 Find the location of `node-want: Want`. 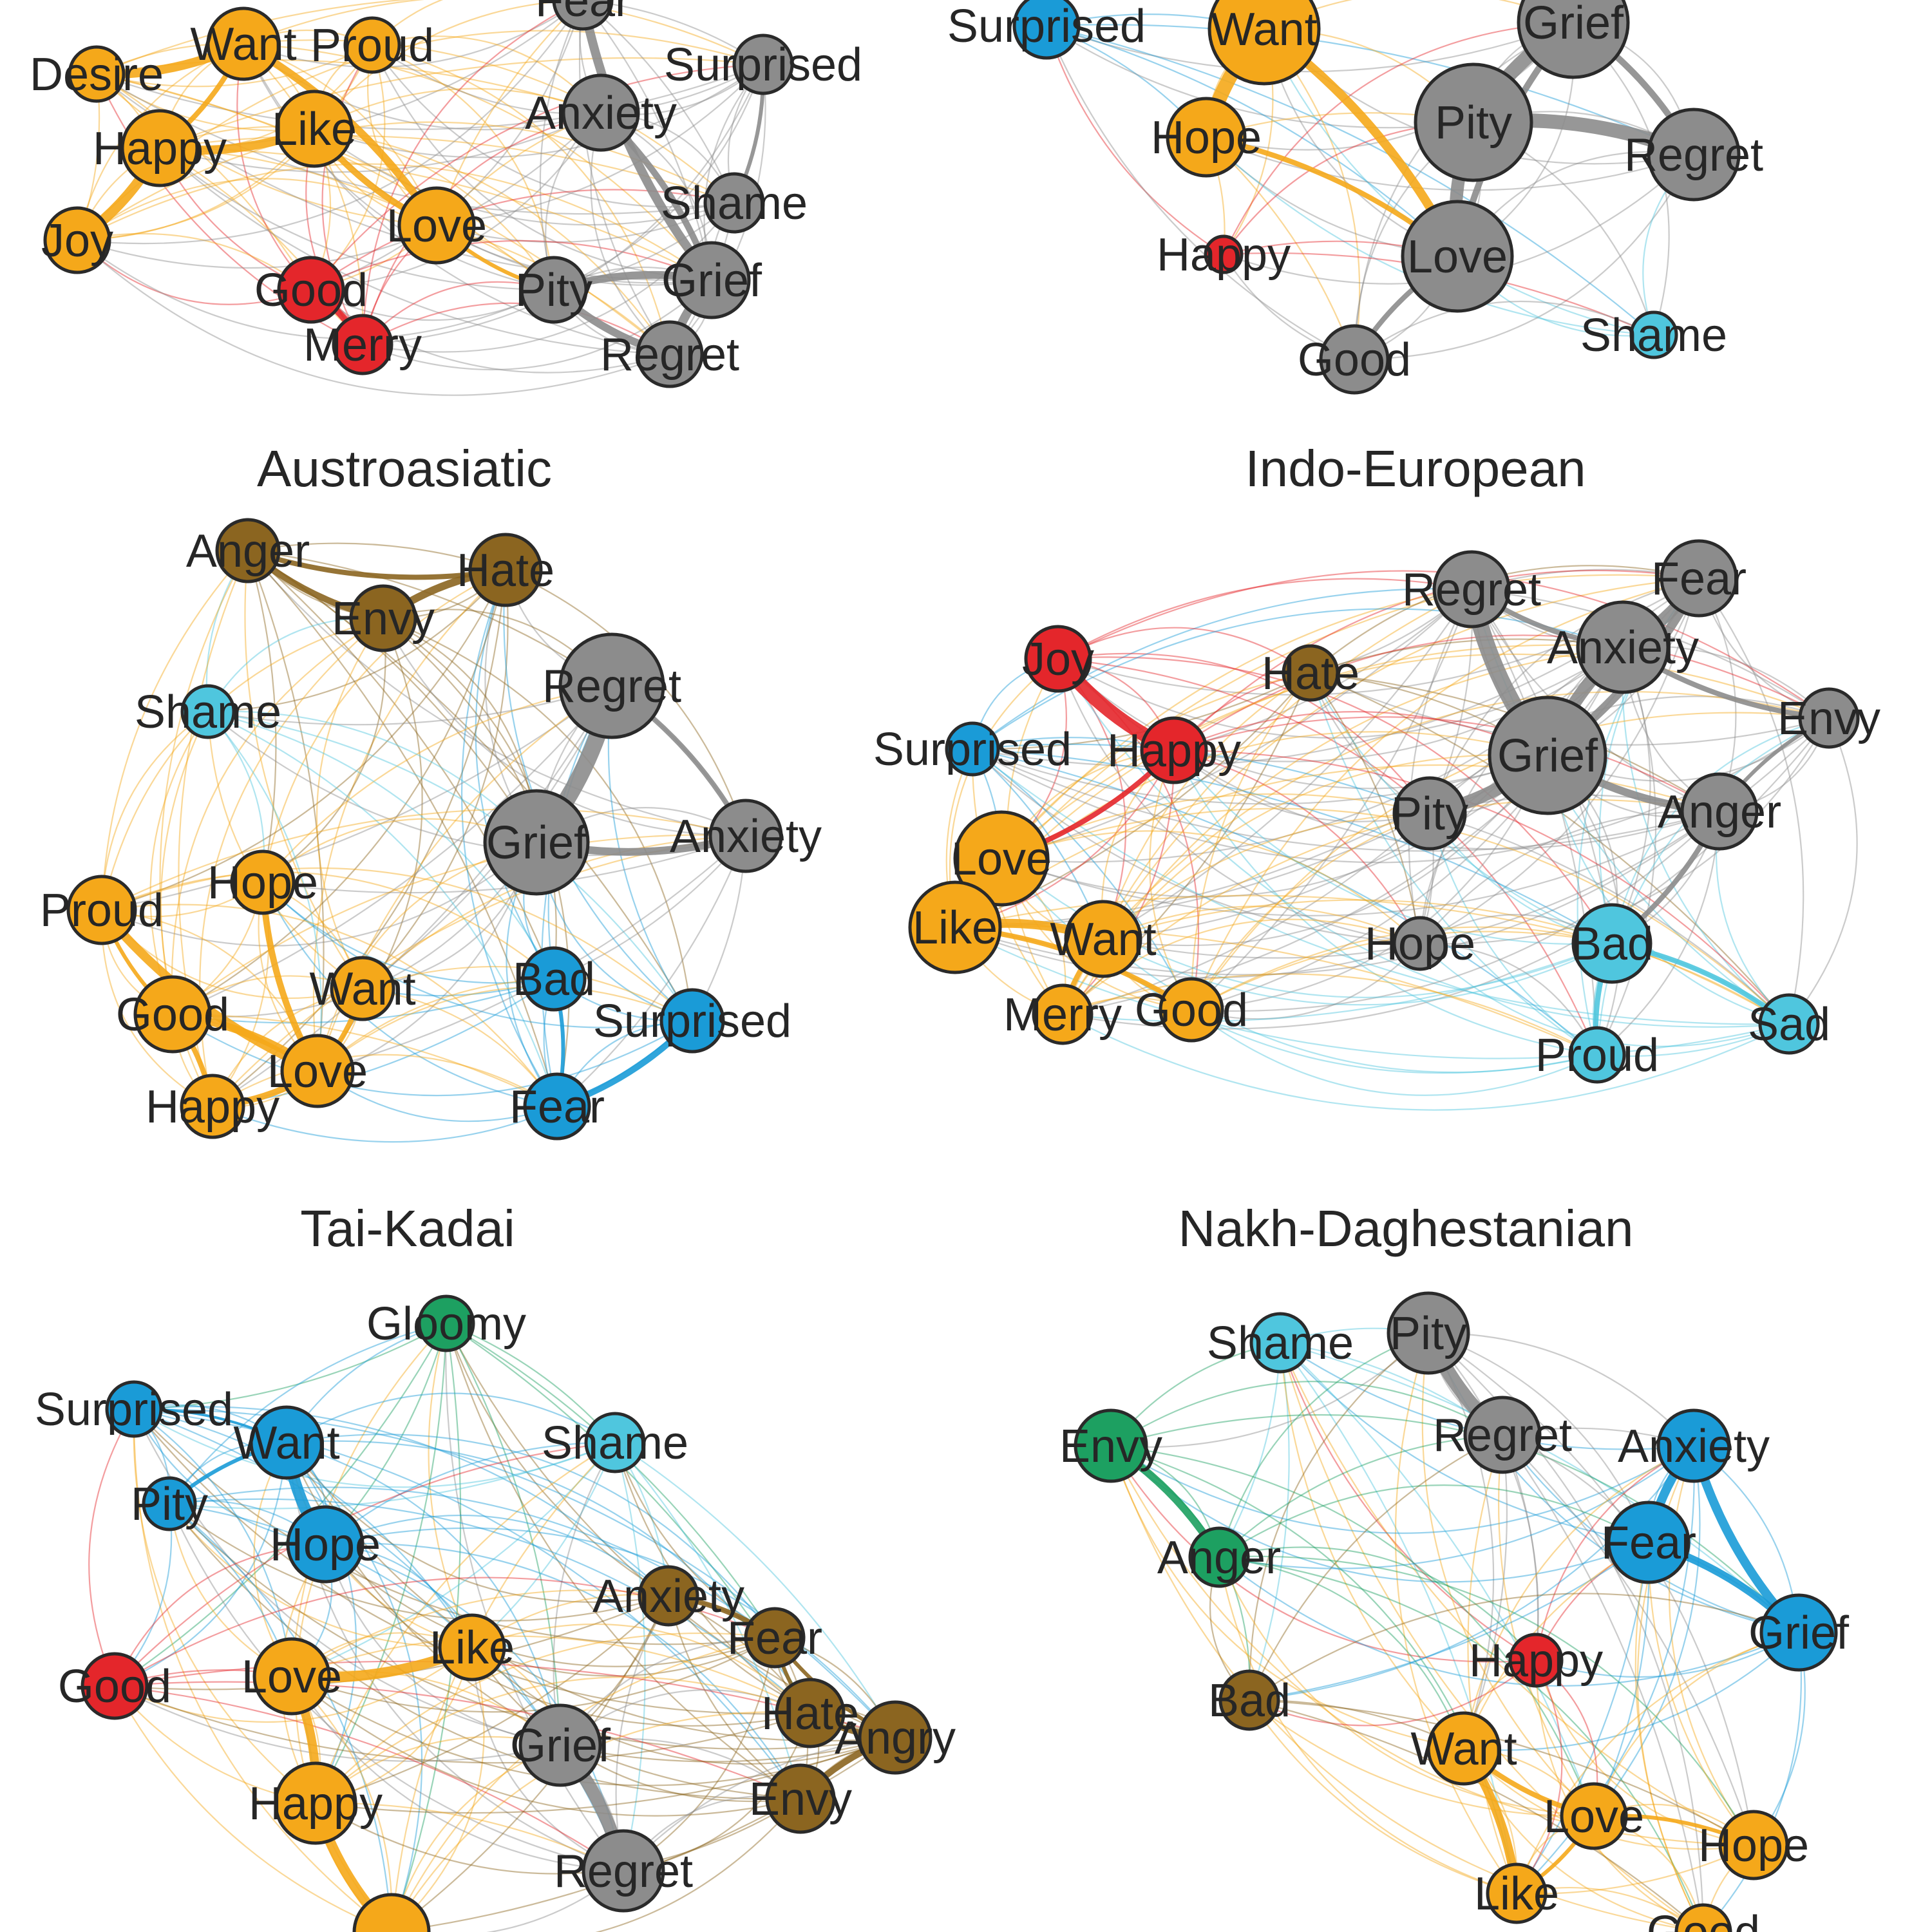

node-want: Want is located at coordinates (243, 44).